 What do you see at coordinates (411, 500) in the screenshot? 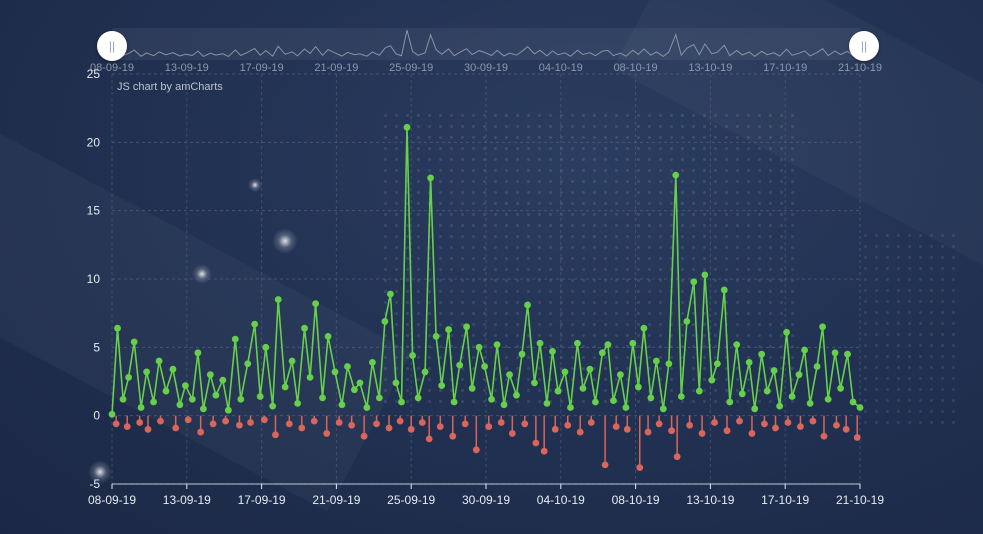
I see `x-tick-label: 25-09-19` at bounding box center [411, 500].